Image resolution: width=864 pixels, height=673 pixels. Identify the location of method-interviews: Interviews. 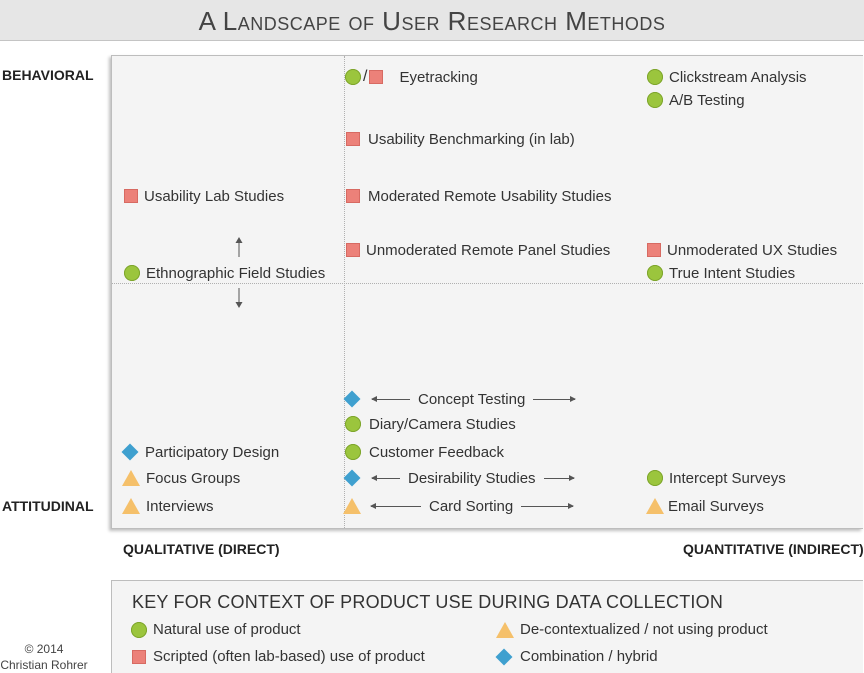
(168, 506).